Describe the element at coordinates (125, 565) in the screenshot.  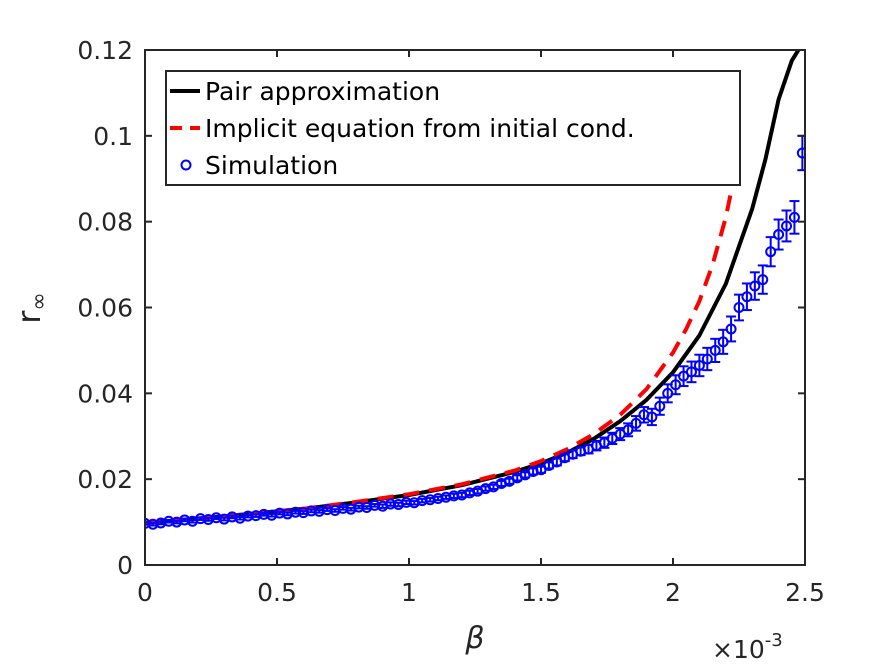
I see `y-tick-label: 0` at that location.